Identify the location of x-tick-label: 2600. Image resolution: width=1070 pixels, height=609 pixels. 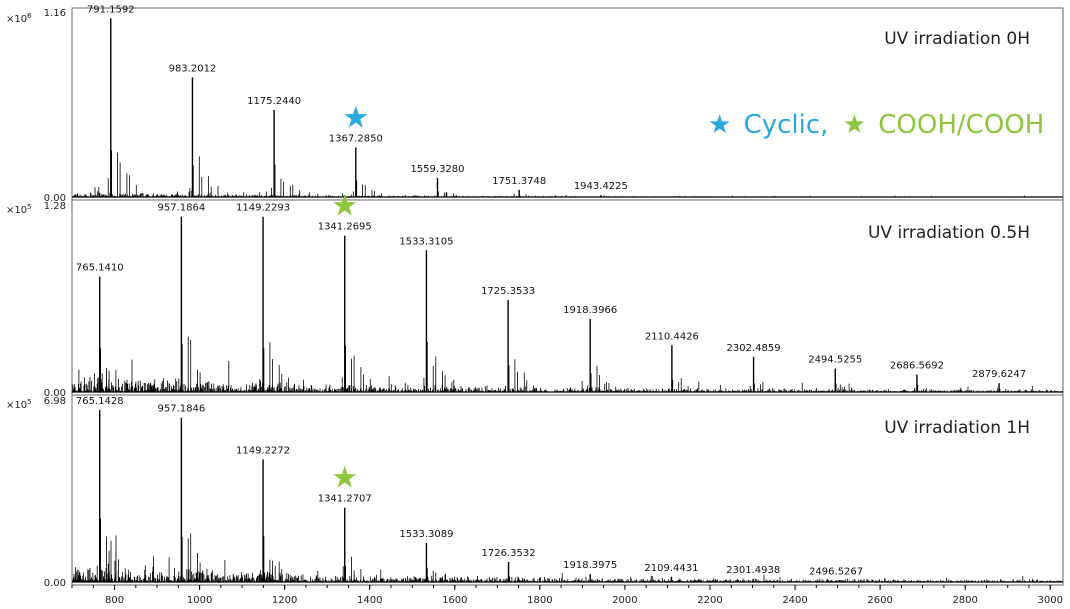
(879, 600).